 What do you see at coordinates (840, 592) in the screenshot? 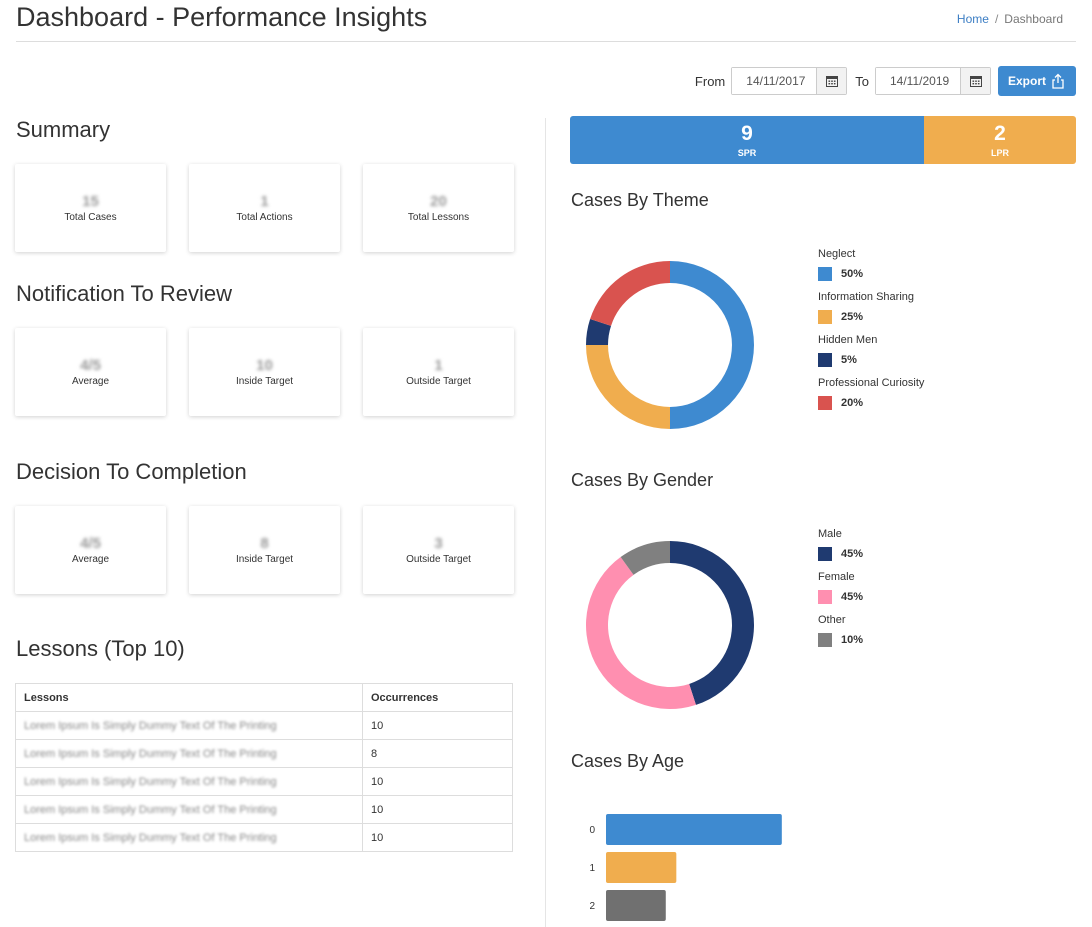
I see `legend-item: Female 45%` at bounding box center [840, 592].